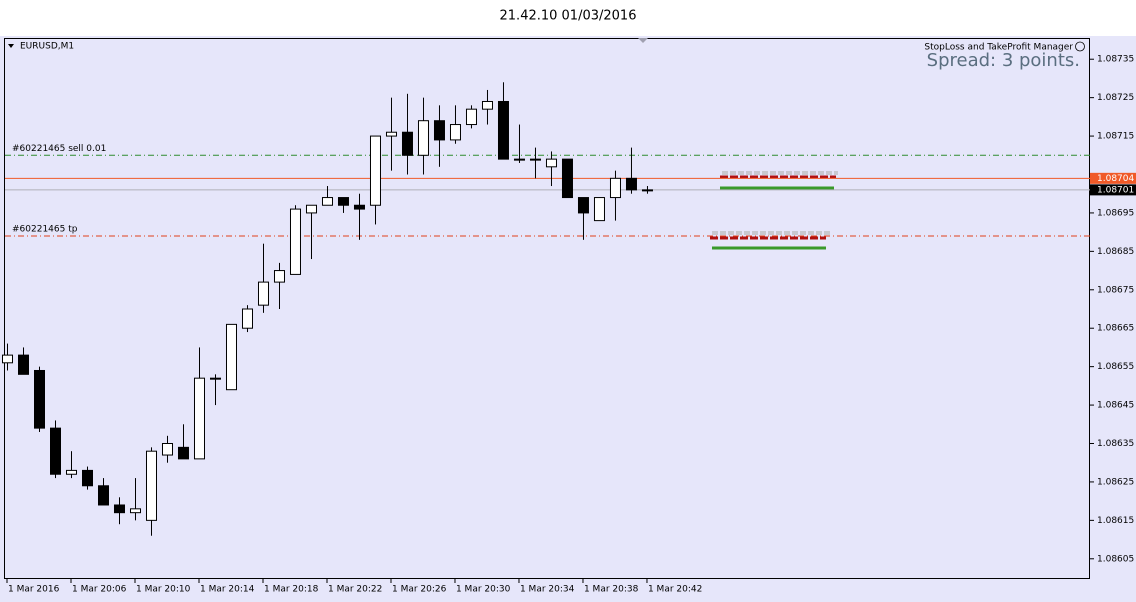  I want to click on order-label: #60221465 tp, so click(45, 229).